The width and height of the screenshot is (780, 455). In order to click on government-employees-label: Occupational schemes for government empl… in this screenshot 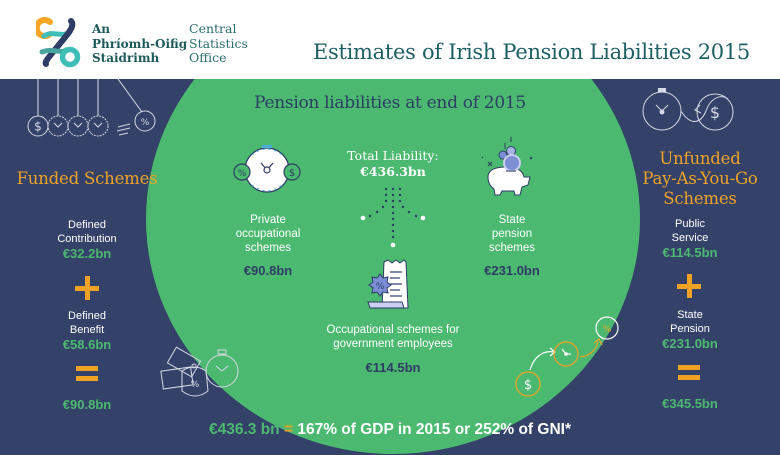, I will do `click(393, 337)`.